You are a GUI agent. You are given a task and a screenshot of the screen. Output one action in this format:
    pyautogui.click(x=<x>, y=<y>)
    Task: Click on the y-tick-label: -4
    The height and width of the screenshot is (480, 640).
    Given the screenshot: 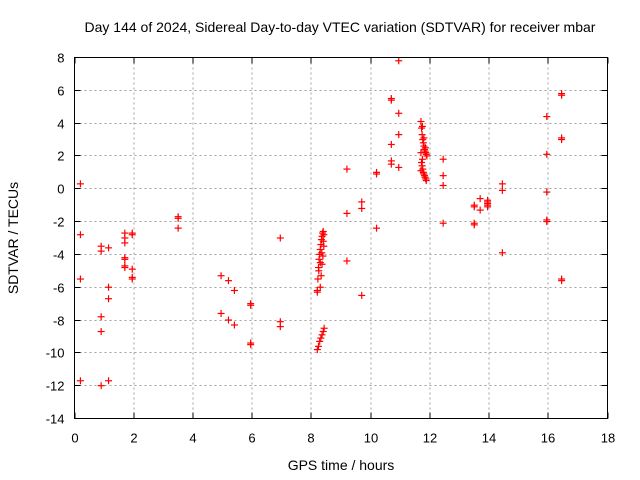 What is the action you would take?
    pyautogui.click(x=59, y=255)
    